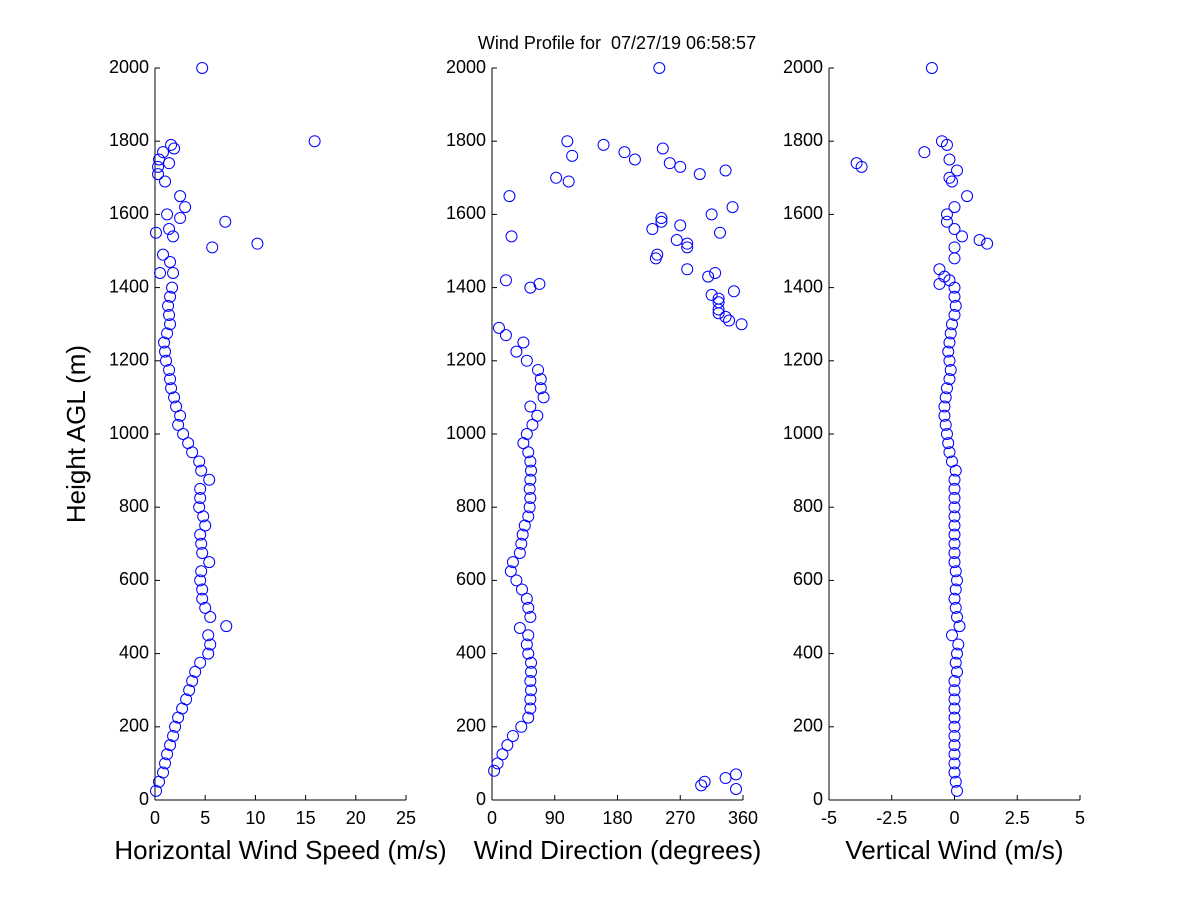  What do you see at coordinates (617, 43) in the screenshot?
I see `chart-title: Wind Profile for 07/27/19 06:58:57` at bounding box center [617, 43].